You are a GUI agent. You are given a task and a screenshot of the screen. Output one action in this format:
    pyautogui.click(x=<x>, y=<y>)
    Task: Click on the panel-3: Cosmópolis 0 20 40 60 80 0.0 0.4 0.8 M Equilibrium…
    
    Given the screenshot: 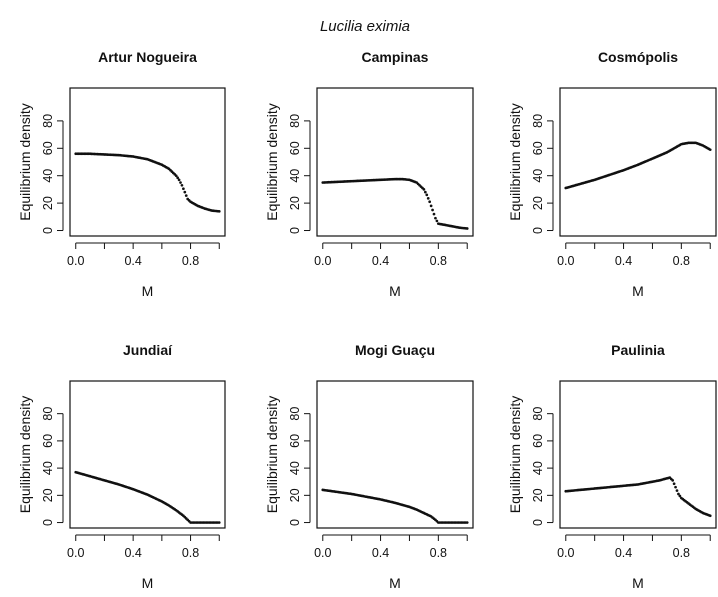 What is the action you would take?
    pyautogui.click(x=612, y=174)
    